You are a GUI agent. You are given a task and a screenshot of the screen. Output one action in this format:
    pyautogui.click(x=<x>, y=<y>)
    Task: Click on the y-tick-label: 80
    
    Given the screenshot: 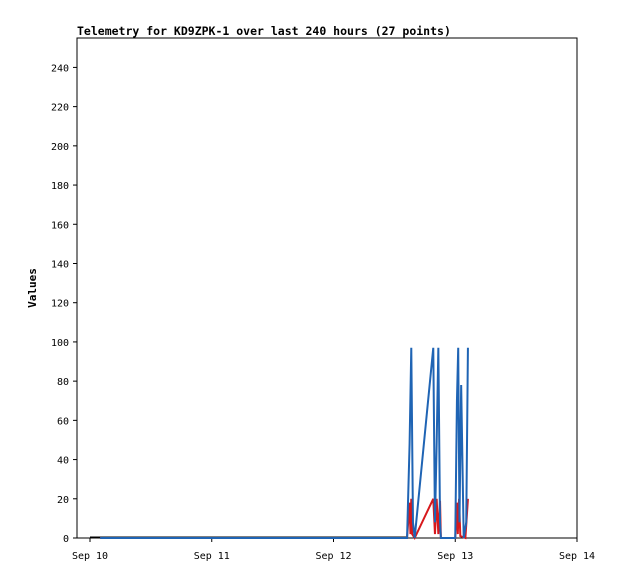 What is the action you would take?
    pyautogui.click(x=63, y=382)
    